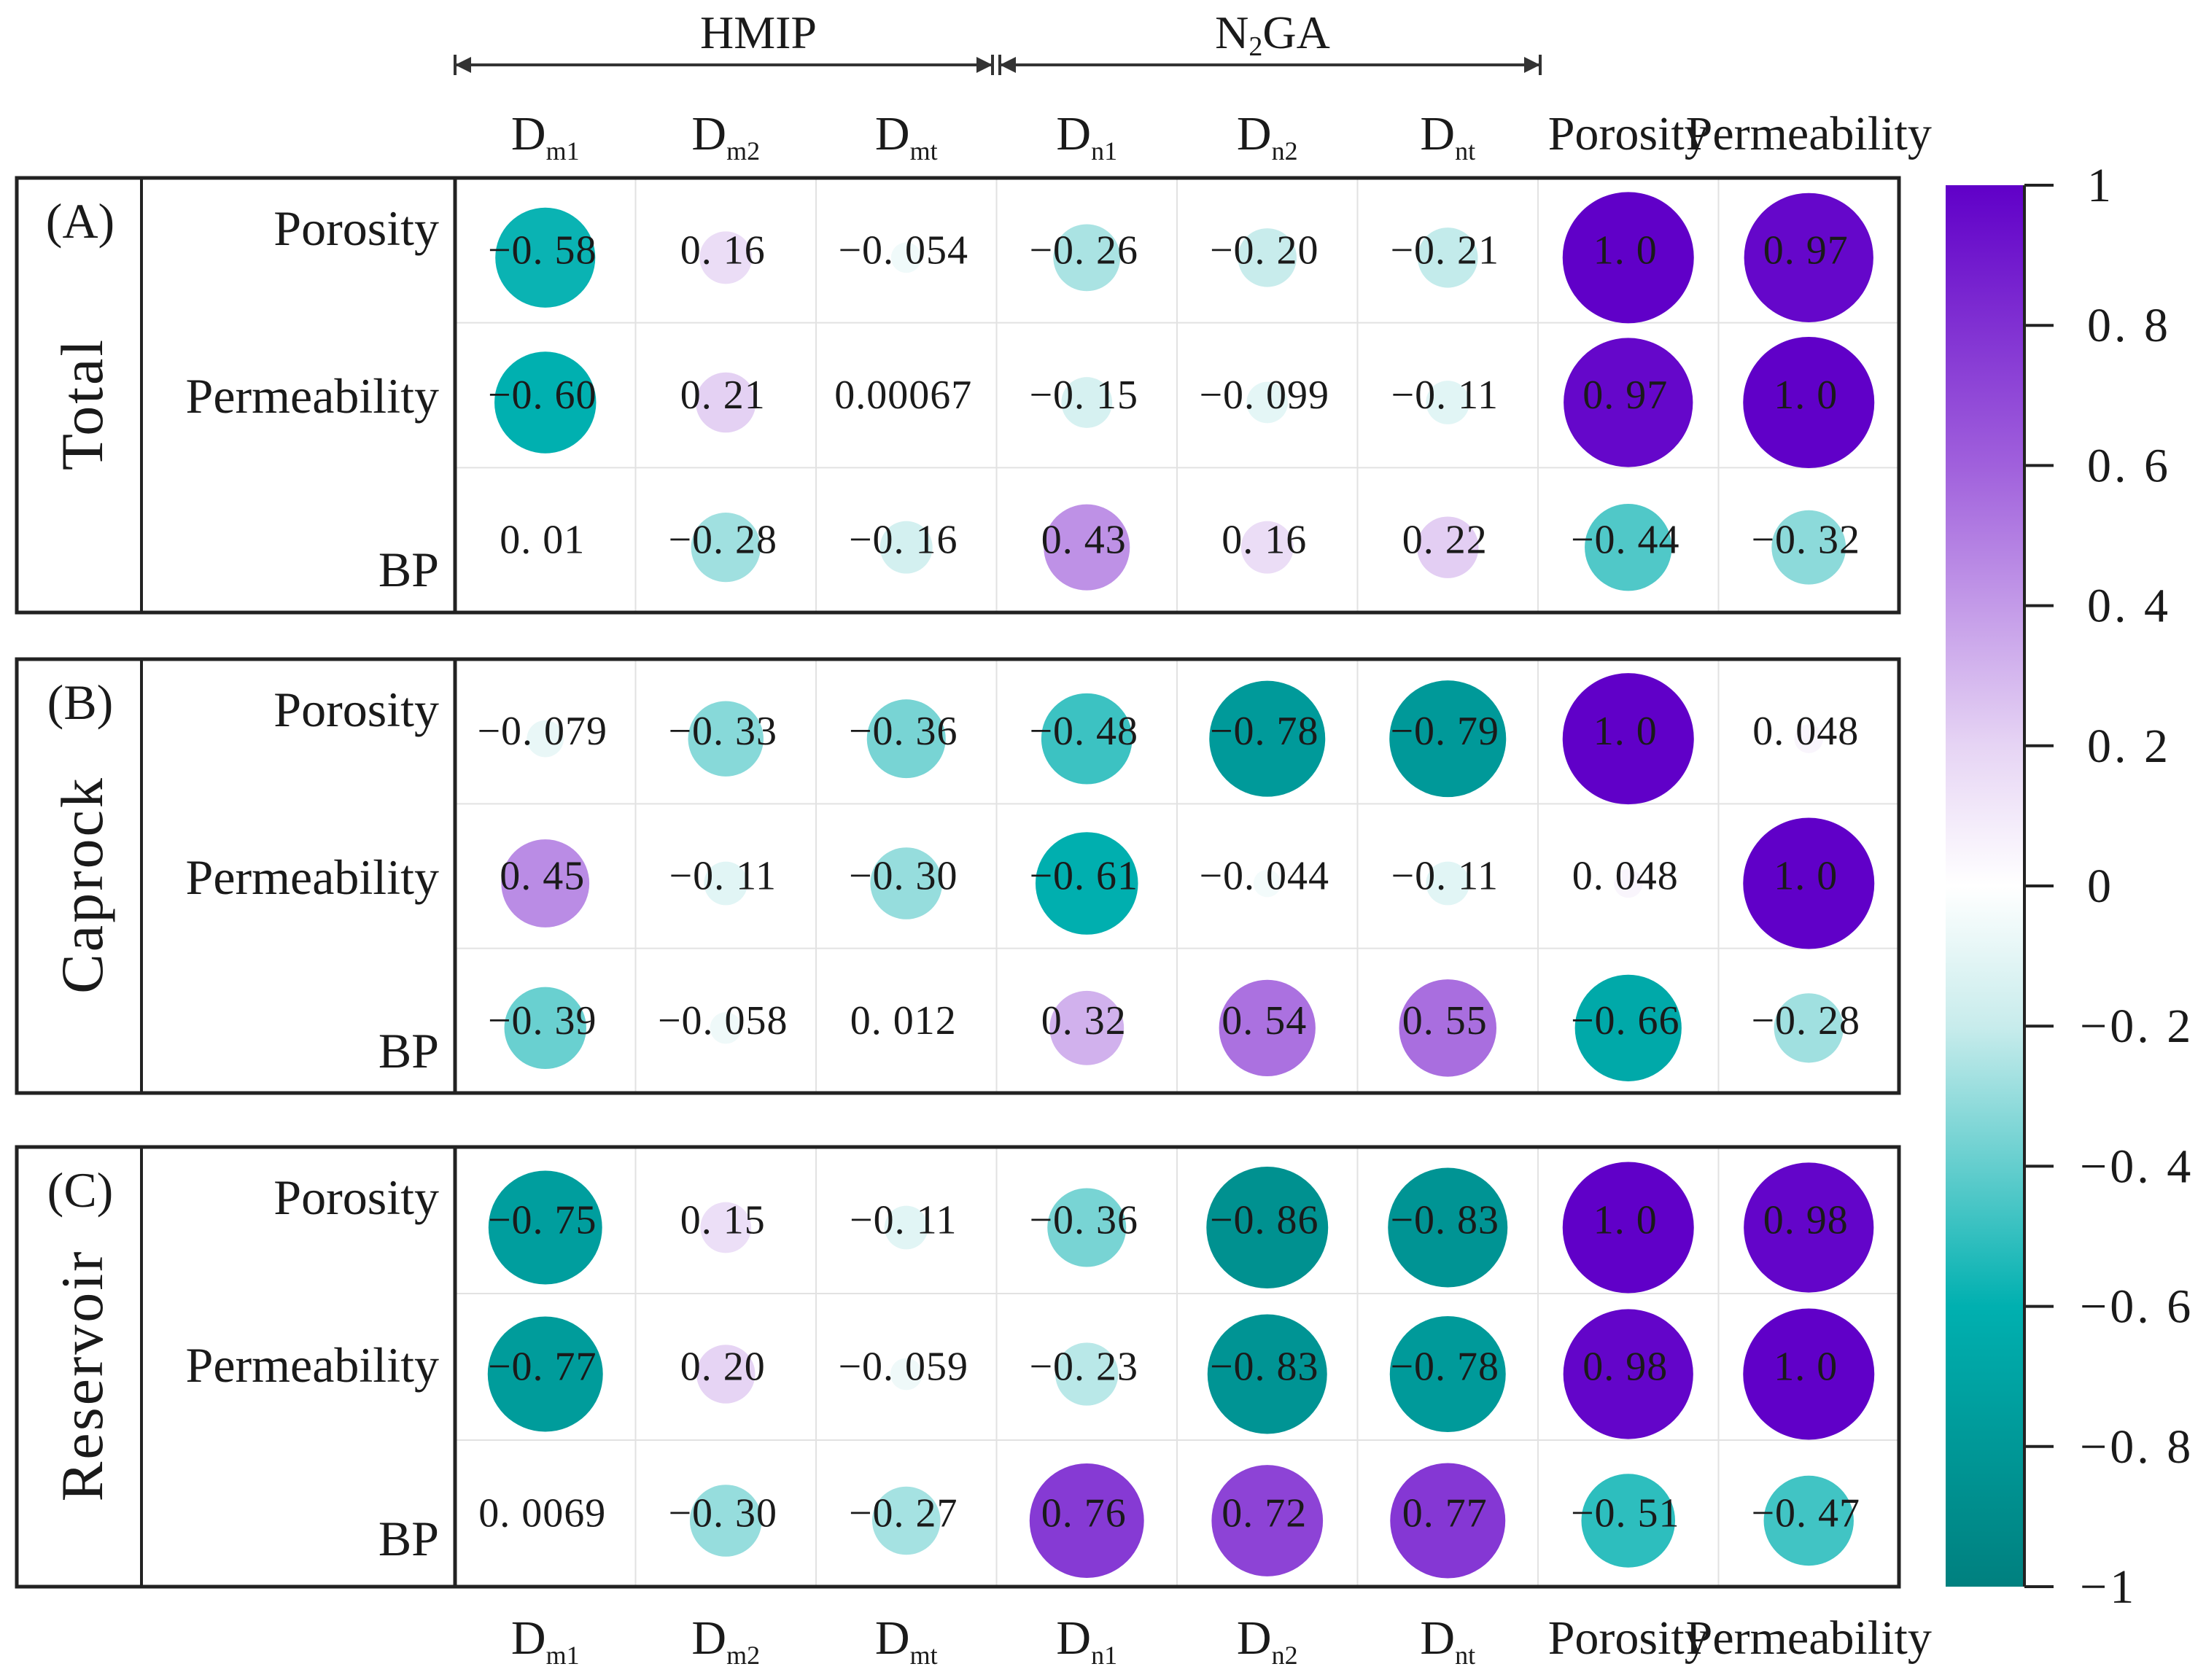 This screenshot has height=1680, width=2206. I want to click on panel-title: Total, so click(82, 404).